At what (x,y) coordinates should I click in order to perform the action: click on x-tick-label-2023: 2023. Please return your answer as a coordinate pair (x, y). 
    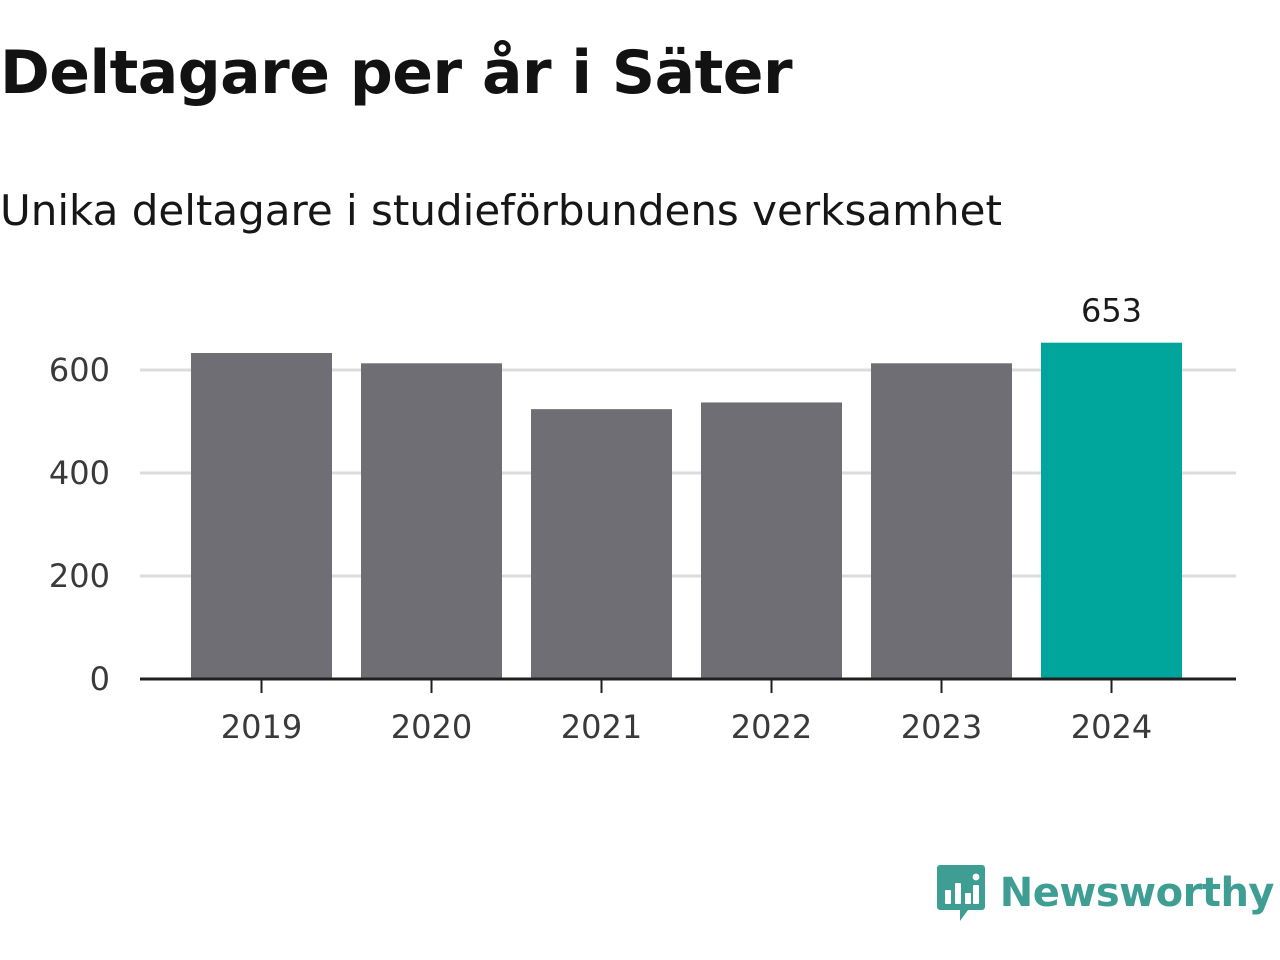
    Looking at the image, I should click on (941, 727).